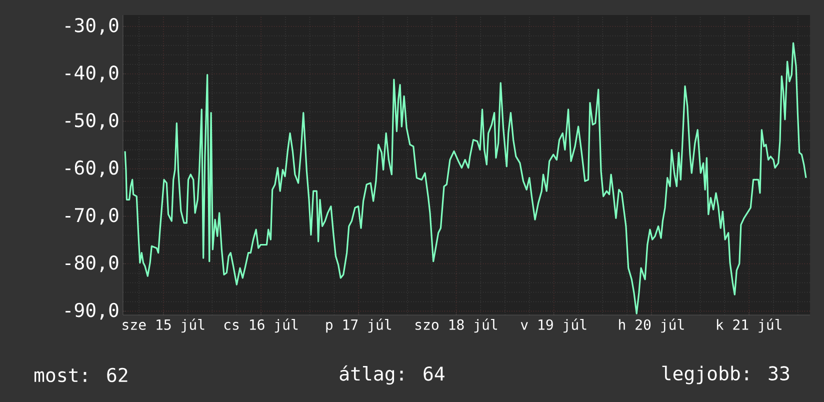  I want to click on x-tick-label: p 17 júl, so click(358, 325).